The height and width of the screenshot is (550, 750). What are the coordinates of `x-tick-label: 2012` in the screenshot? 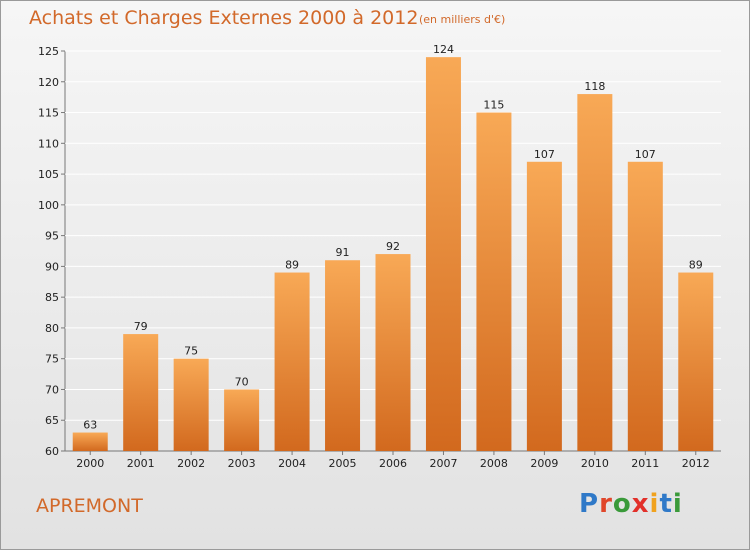 It's located at (696, 463).